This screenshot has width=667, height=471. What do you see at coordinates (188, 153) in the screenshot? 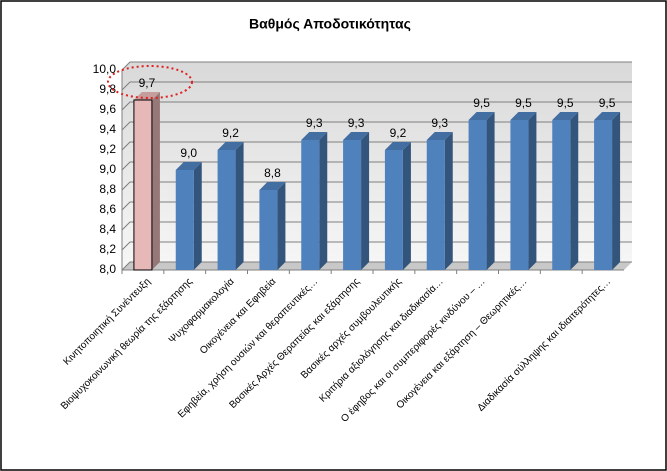
I see `value-label: 9,0` at bounding box center [188, 153].